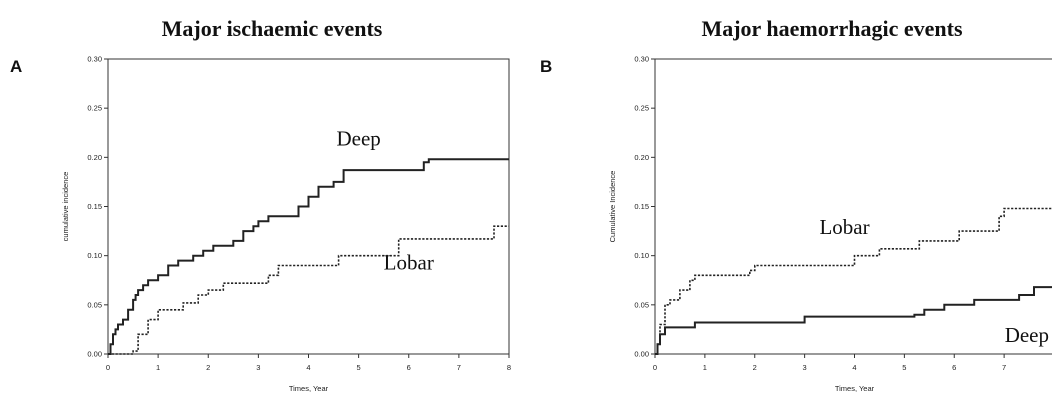 The image size is (1052, 399). Describe the element at coordinates (853, 320) in the screenshot. I see `series-line-deep` at that location.